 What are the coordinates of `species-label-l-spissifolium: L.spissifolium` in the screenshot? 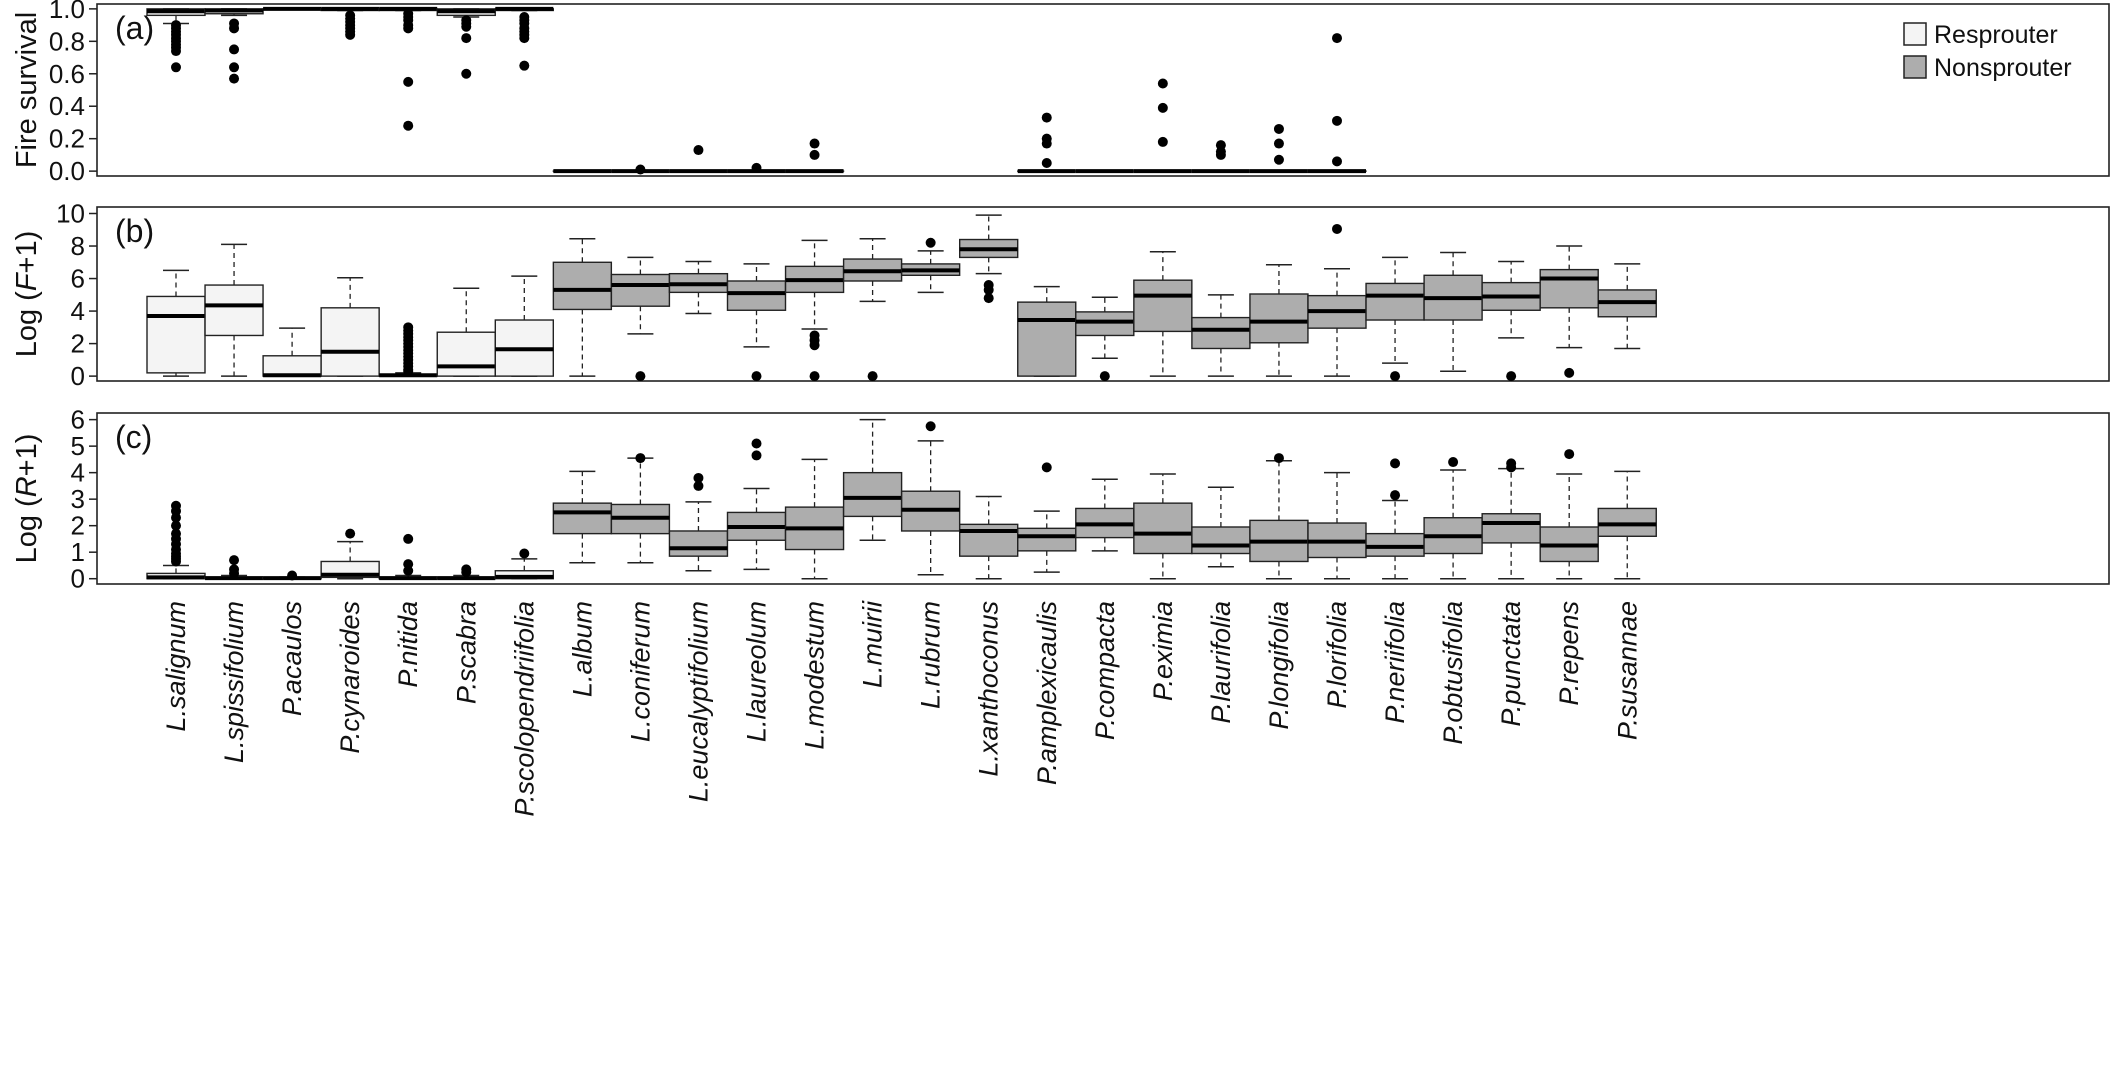 It's located at (234, 682).